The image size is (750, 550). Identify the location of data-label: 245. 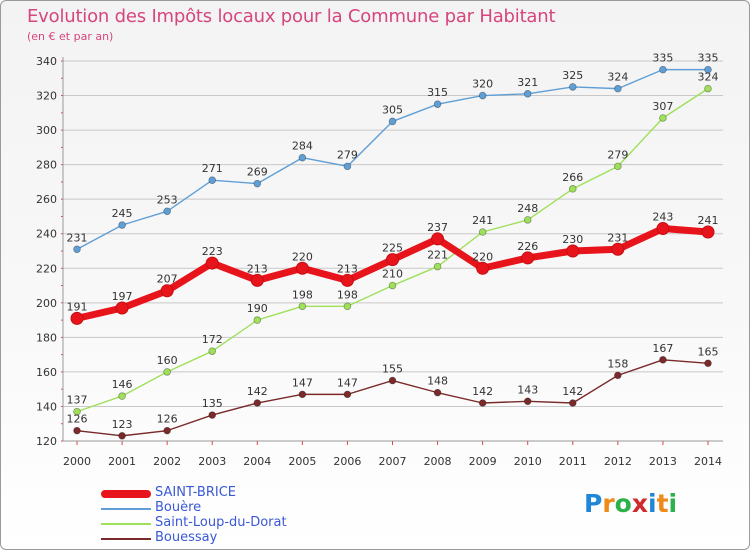
(122, 213).